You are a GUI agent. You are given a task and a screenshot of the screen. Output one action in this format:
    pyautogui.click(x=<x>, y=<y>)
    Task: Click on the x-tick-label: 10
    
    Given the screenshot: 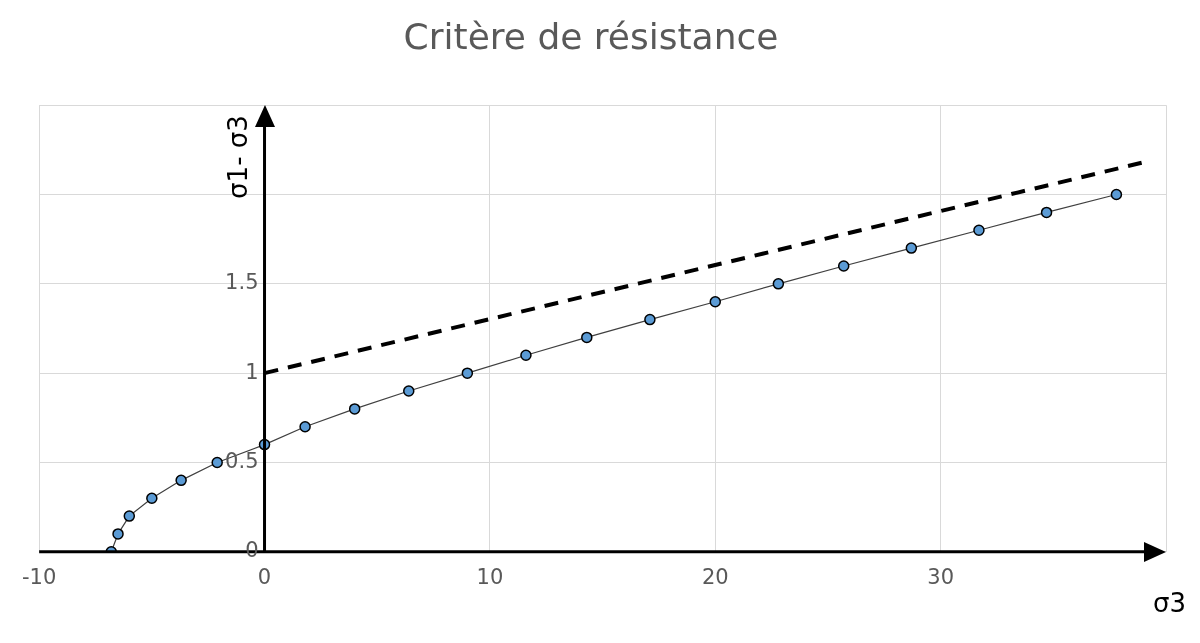 What is the action you would take?
    pyautogui.click(x=490, y=576)
    